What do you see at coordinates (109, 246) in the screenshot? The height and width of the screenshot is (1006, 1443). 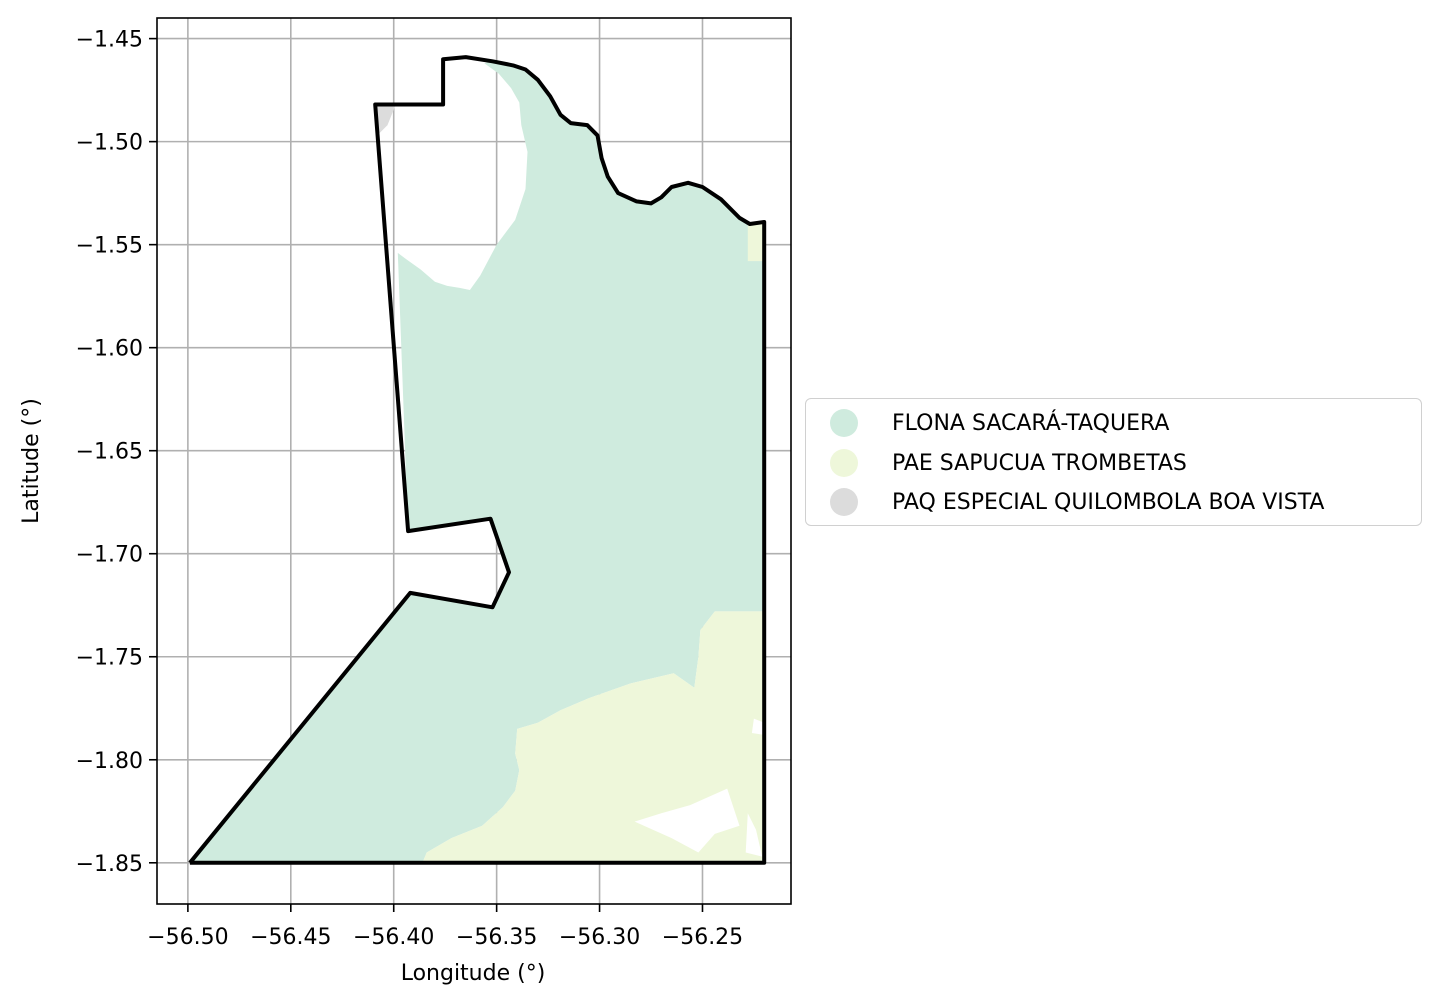 I see `y-tick-label-2: −1.55` at bounding box center [109, 246].